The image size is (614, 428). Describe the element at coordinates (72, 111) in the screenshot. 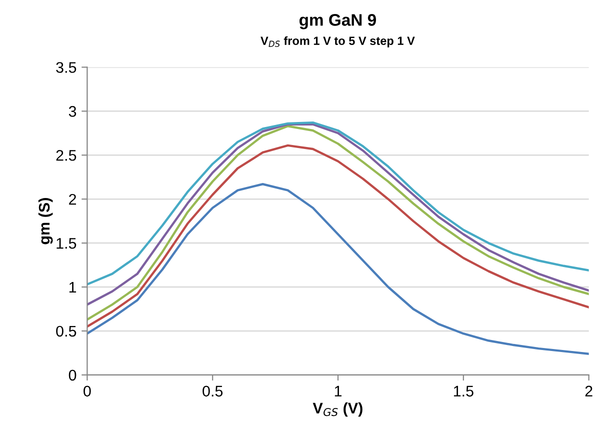

I see `y-tick-label: 3` at that location.